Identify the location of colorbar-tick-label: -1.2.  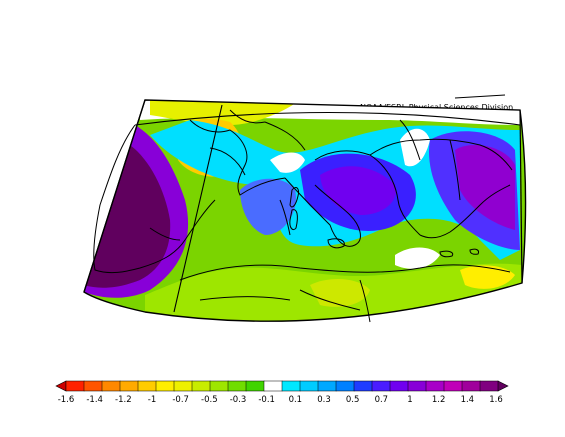
(123, 400).